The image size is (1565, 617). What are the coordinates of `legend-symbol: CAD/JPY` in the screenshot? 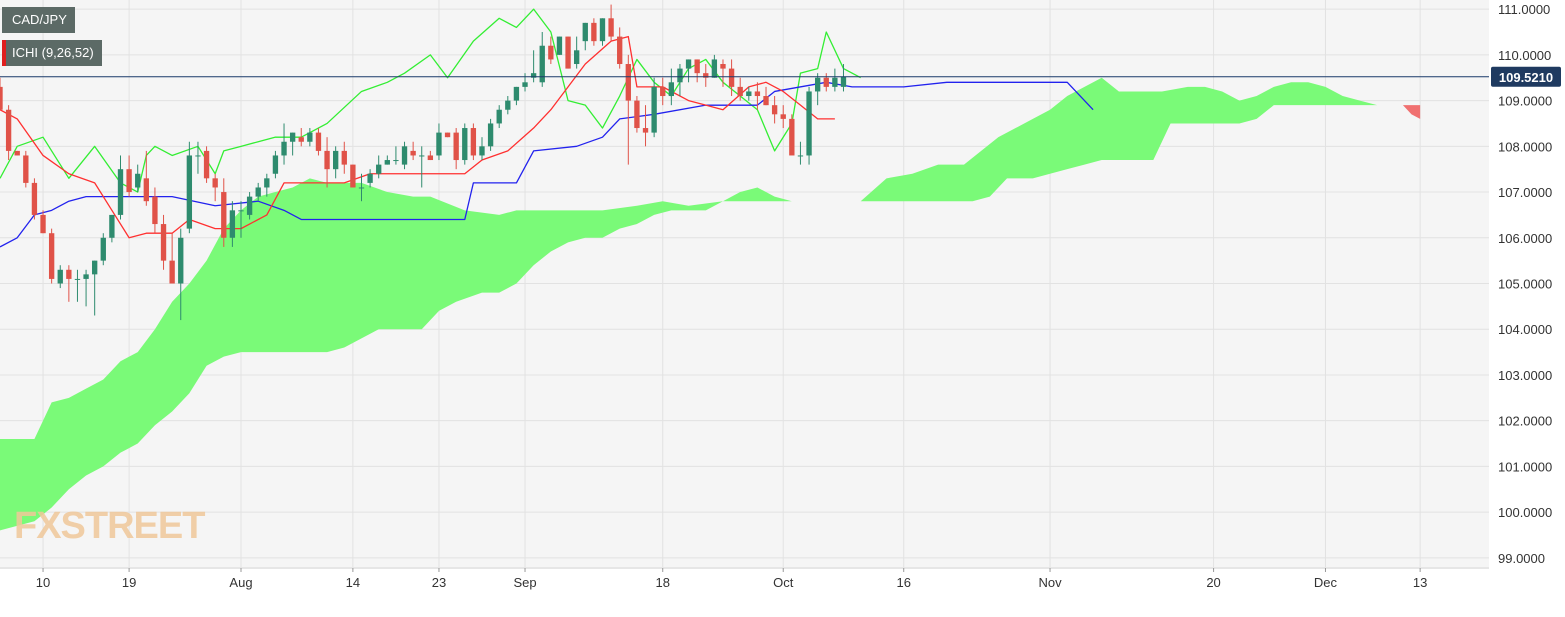 It's located at (38, 20).